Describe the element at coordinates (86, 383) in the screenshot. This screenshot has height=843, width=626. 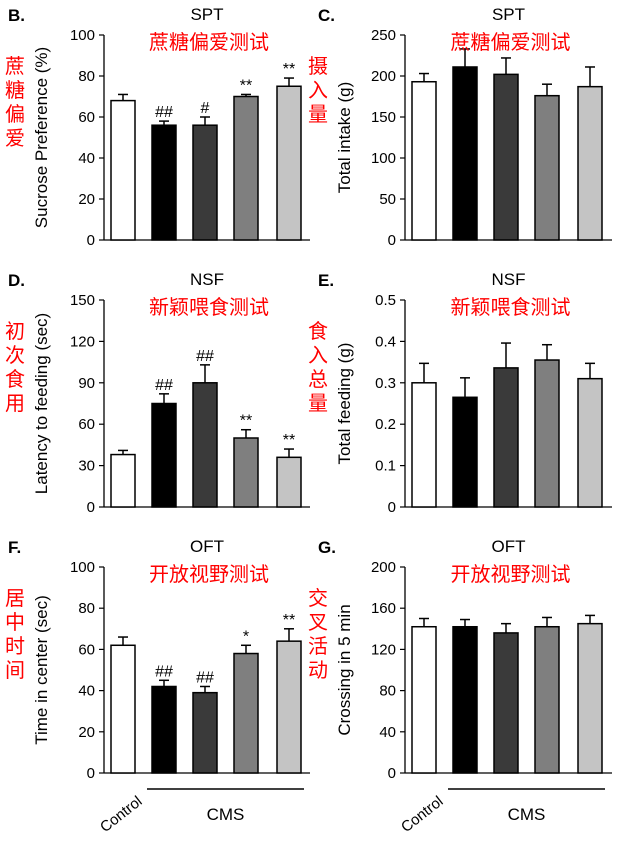
I see `y-tick-label: 90` at that location.